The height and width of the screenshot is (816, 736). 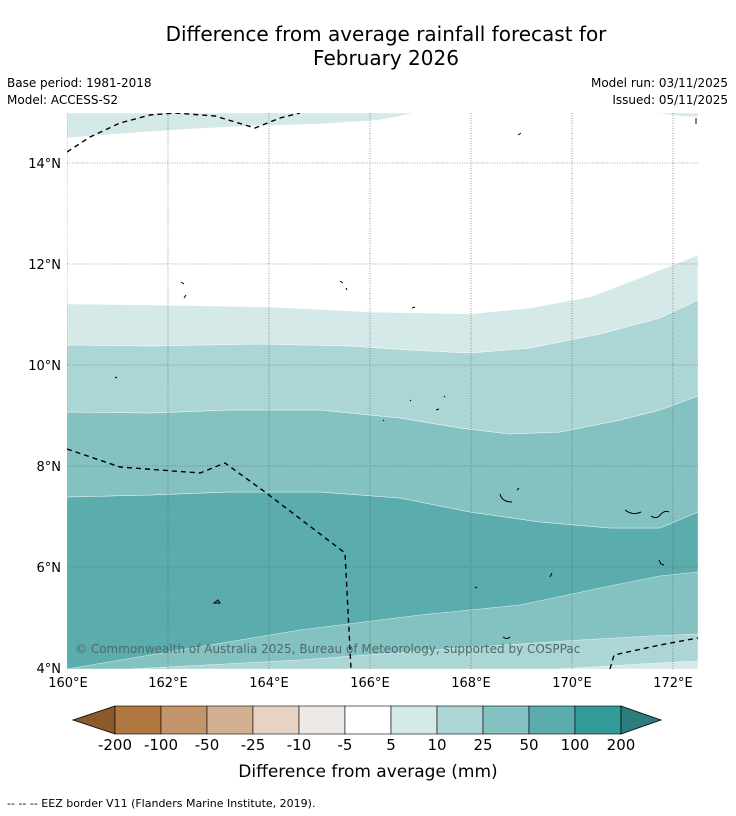 I want to click on lat-label: 6°N, so click(x=49, y=568).